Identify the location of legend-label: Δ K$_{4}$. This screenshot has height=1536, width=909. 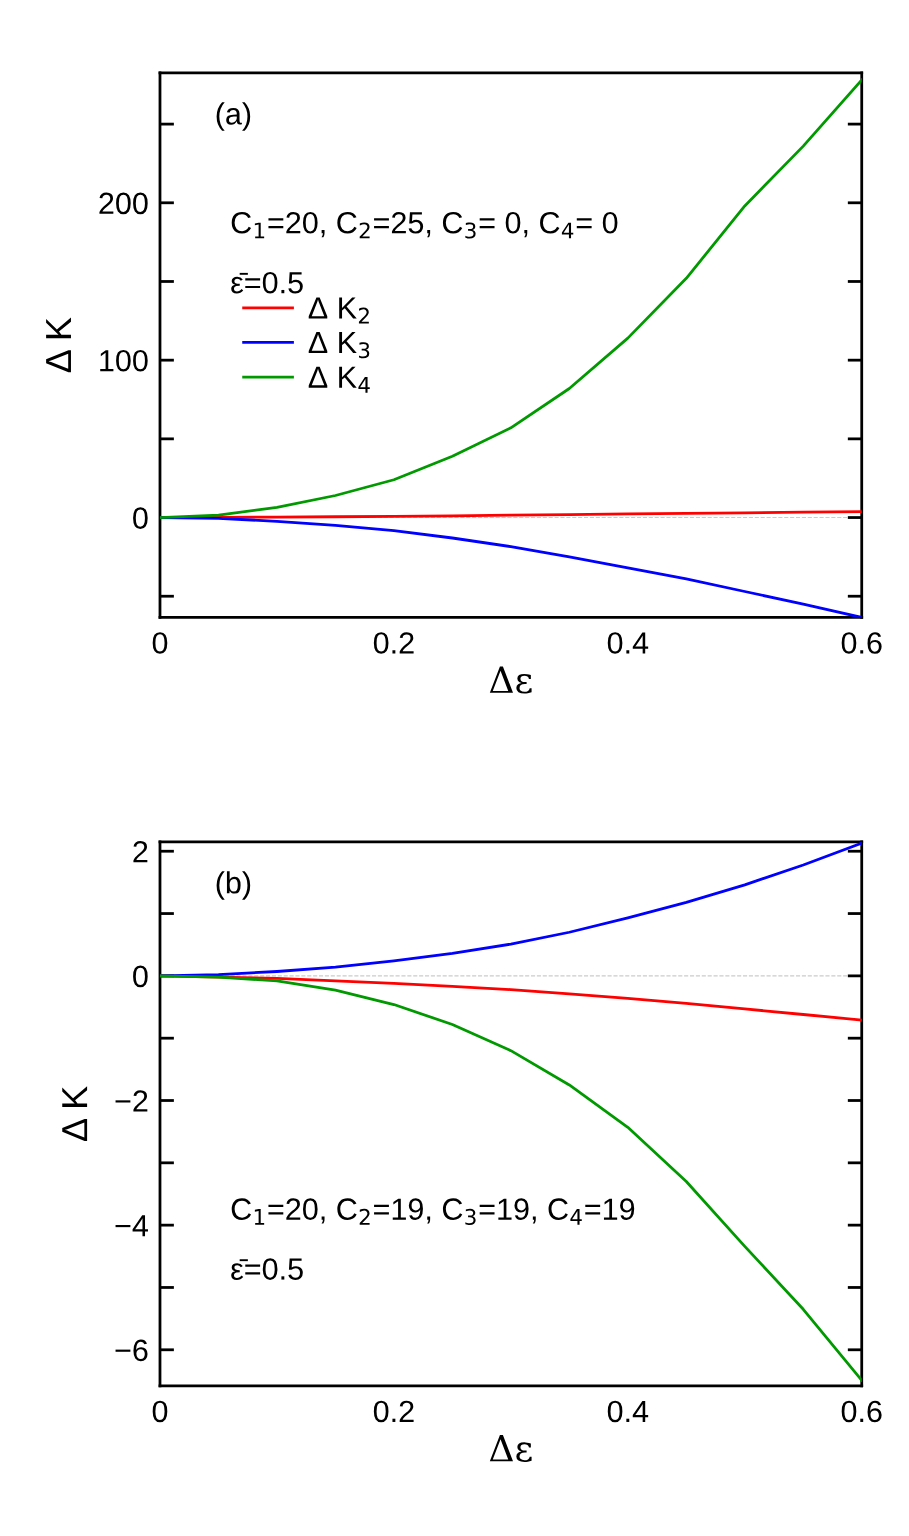
(339, 379).